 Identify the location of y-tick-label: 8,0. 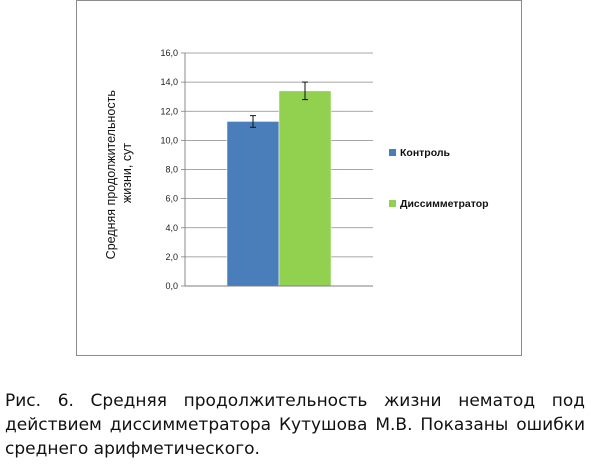
(171, 170).